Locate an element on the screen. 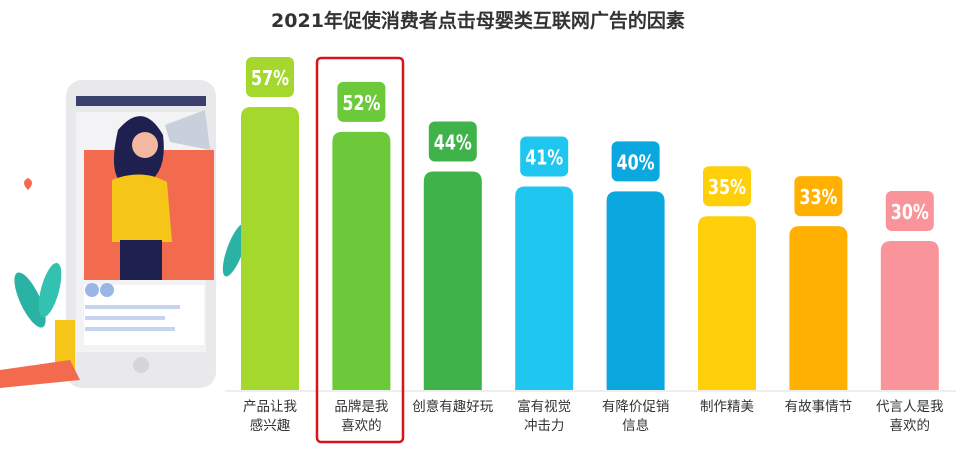 Image resolution: width=956 pixels, height=453 pixels. category-label-line: 冲击力 is located at coordinates (544, 426).